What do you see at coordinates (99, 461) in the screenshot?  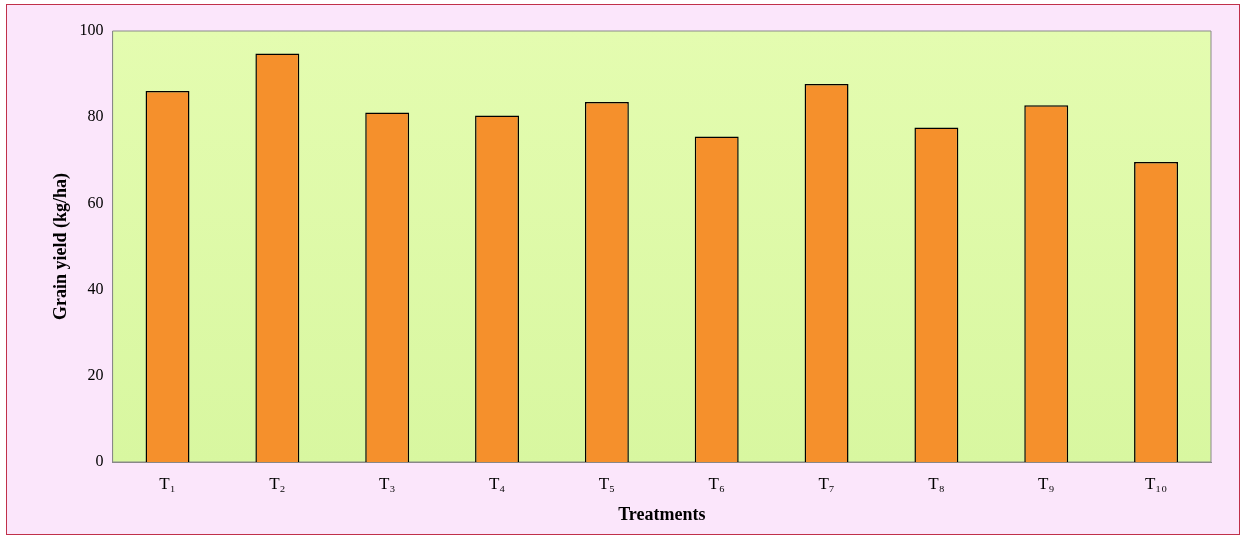 I see `y-tick-label: 0` at bounding box center [99, 461].